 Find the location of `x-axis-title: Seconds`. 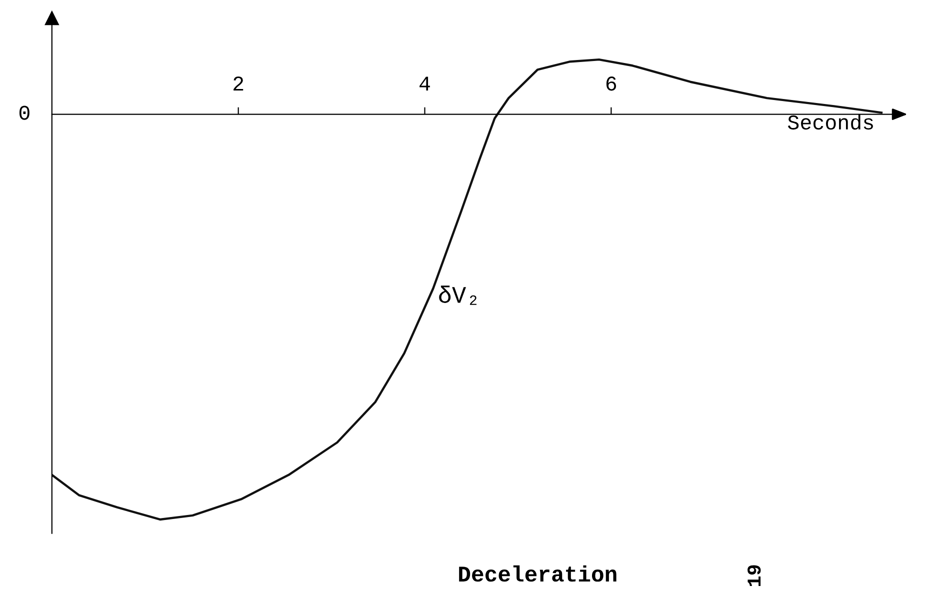

x-axis-title: Seconds is located at coordinates (830, 122).